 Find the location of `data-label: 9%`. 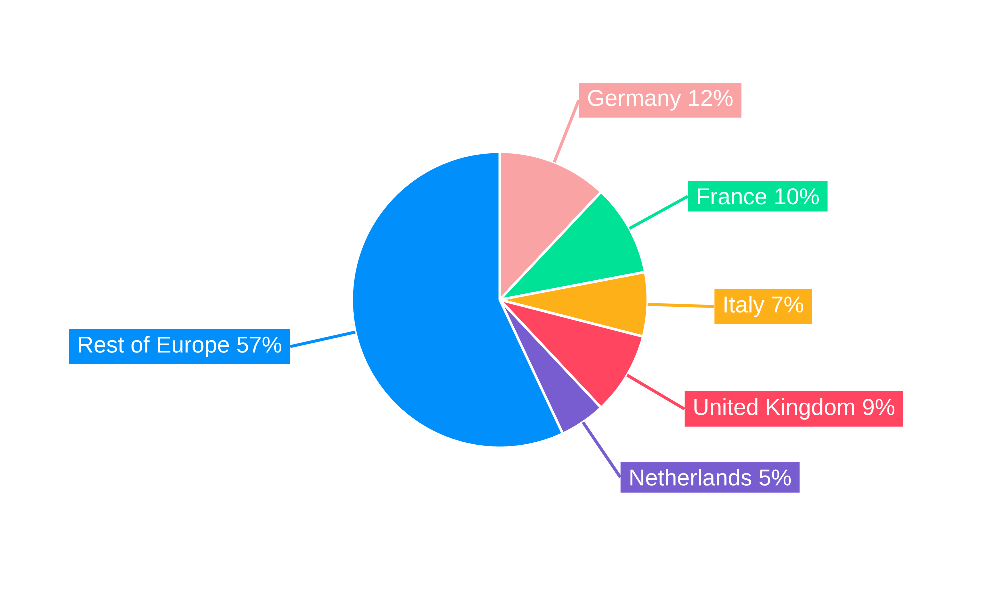

data-label: 9% is located at coordinates (879, 407).